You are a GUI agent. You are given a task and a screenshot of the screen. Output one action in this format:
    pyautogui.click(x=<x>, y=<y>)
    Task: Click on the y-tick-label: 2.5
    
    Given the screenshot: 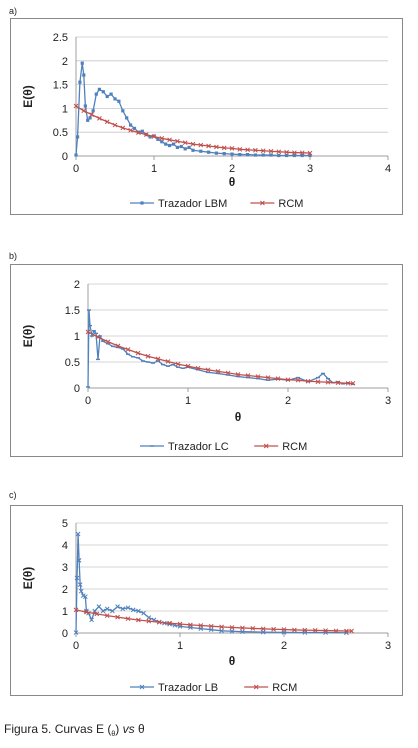 What is the action you would take?
    pyautogui.click(x=60, y=38)
    